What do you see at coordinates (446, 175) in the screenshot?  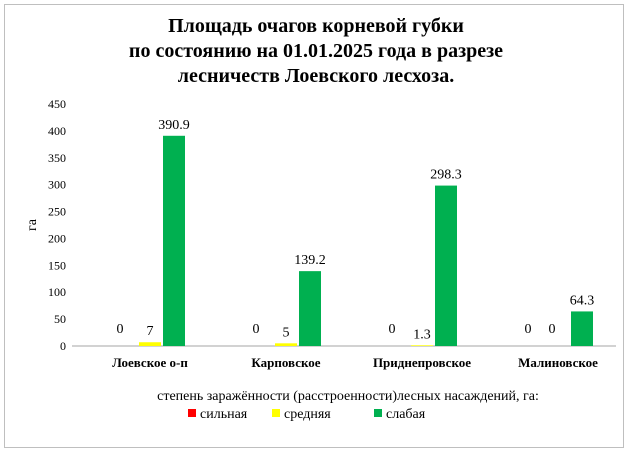 I see `data-label: 298.3` at bounding box center [446, 175].